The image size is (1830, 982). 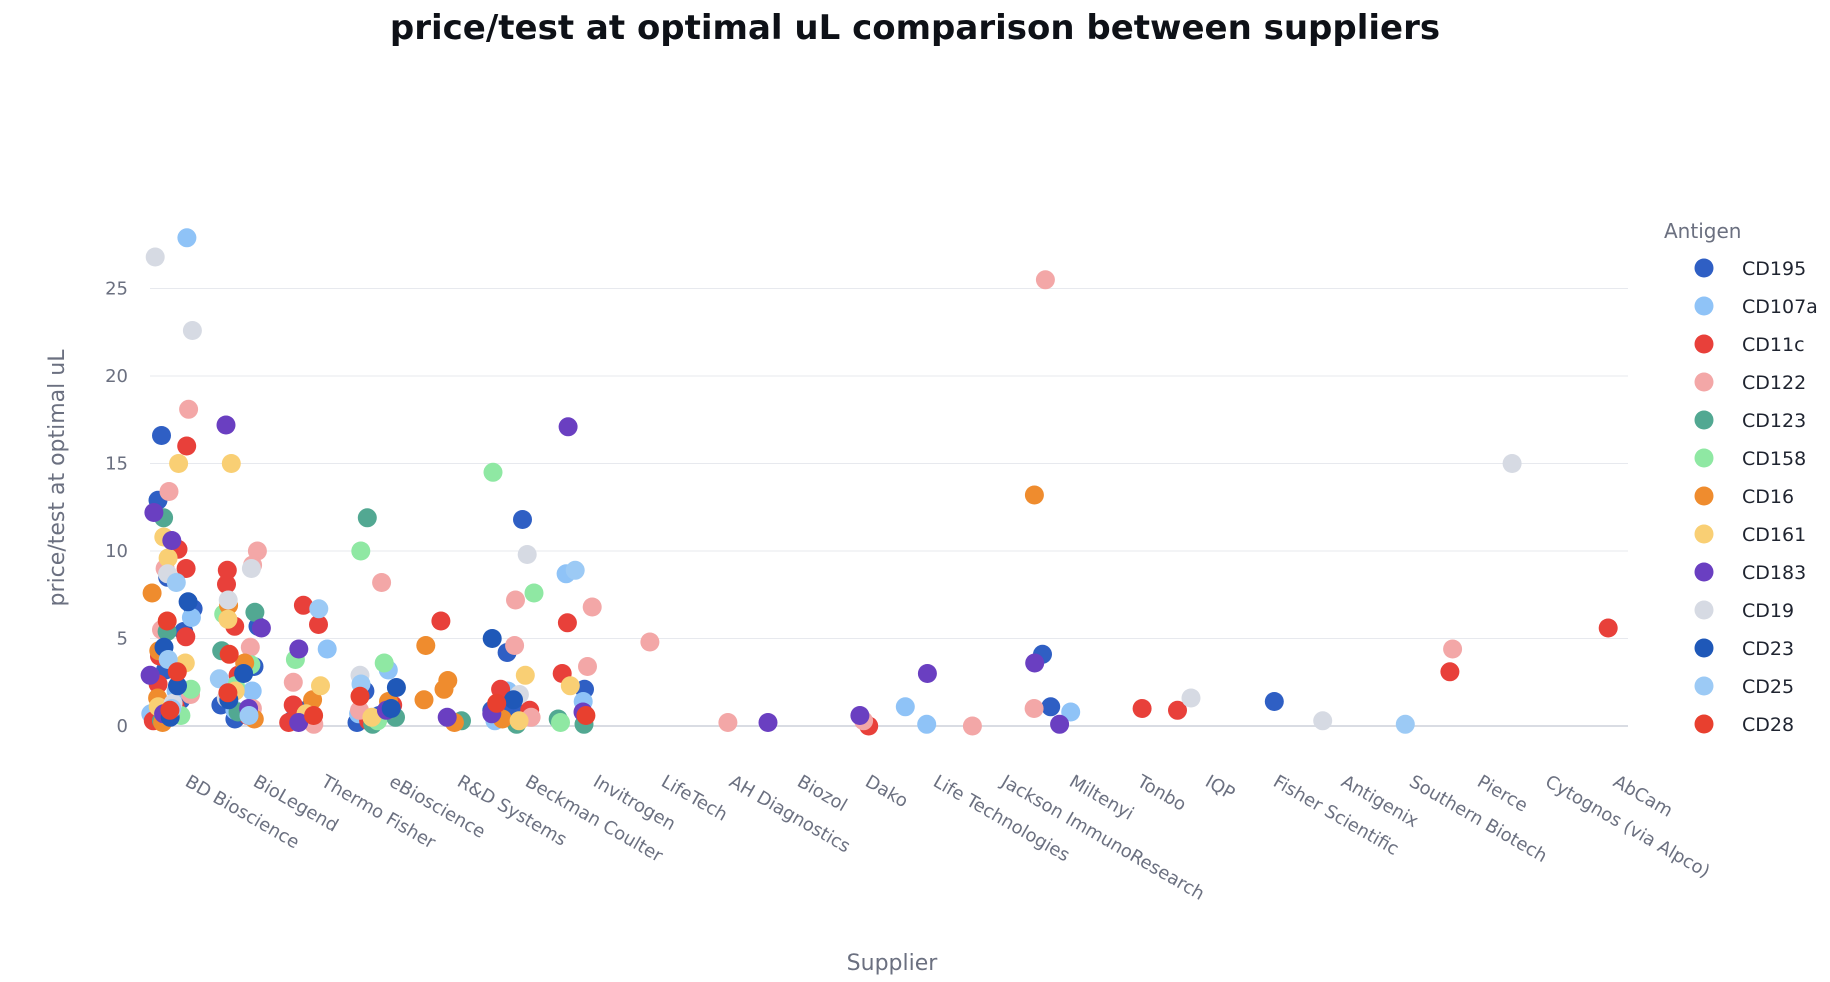 I want to click on legend-label: CD25, so click(x=1768, y=687).